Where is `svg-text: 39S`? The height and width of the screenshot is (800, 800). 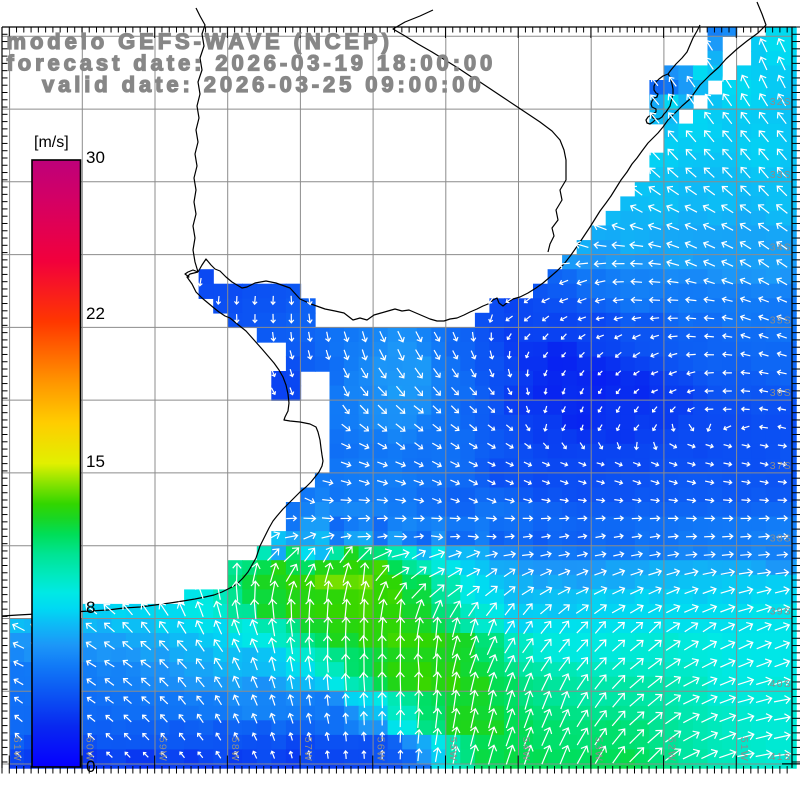 svg-text: 39S is located at coordinates (781, 612).